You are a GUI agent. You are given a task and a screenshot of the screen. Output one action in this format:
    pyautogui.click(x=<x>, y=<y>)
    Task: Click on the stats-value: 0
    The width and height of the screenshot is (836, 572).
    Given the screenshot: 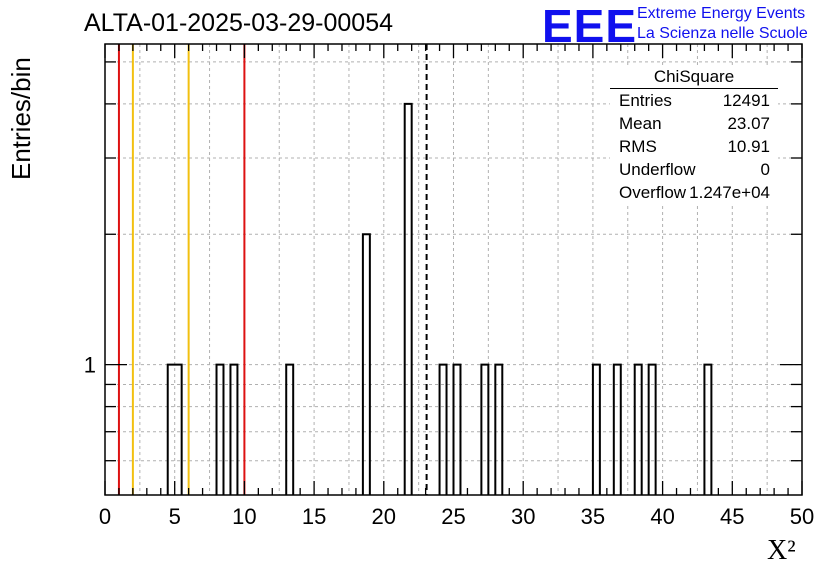 What is the action you would take?
    pyautogui.click(x=765, y=169)
    